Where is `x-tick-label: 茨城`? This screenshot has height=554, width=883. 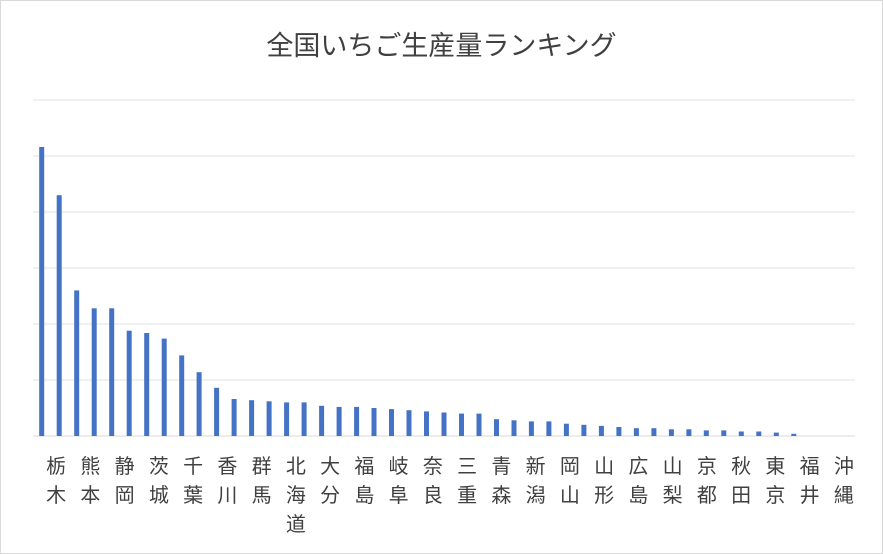 x-tick-label: 茨城 is located at coordinates (159, 480).